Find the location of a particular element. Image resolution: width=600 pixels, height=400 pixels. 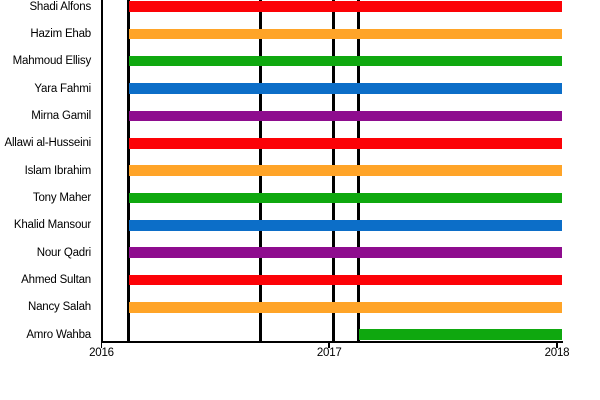

x-axis-line is located at coordinates (331, 342).